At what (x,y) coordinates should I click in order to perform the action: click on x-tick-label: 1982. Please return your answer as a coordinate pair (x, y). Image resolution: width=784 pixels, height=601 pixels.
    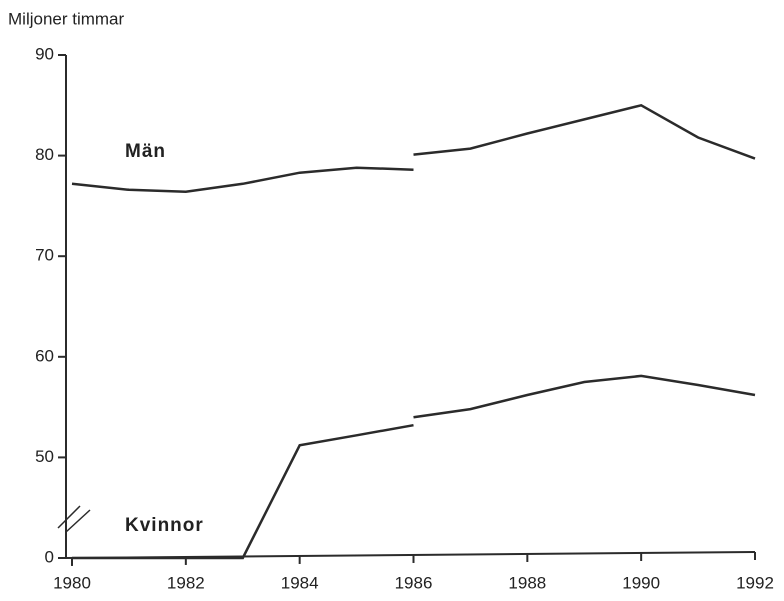
    Looking at the image, I should click on (186, 582).